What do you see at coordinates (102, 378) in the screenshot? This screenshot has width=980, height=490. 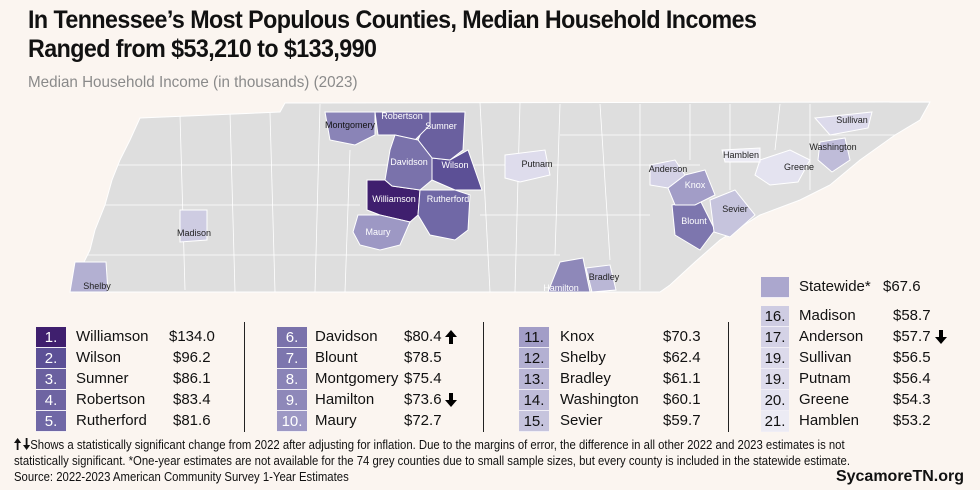 I see `county-name: Sumner` at bounding box center [102, 378].